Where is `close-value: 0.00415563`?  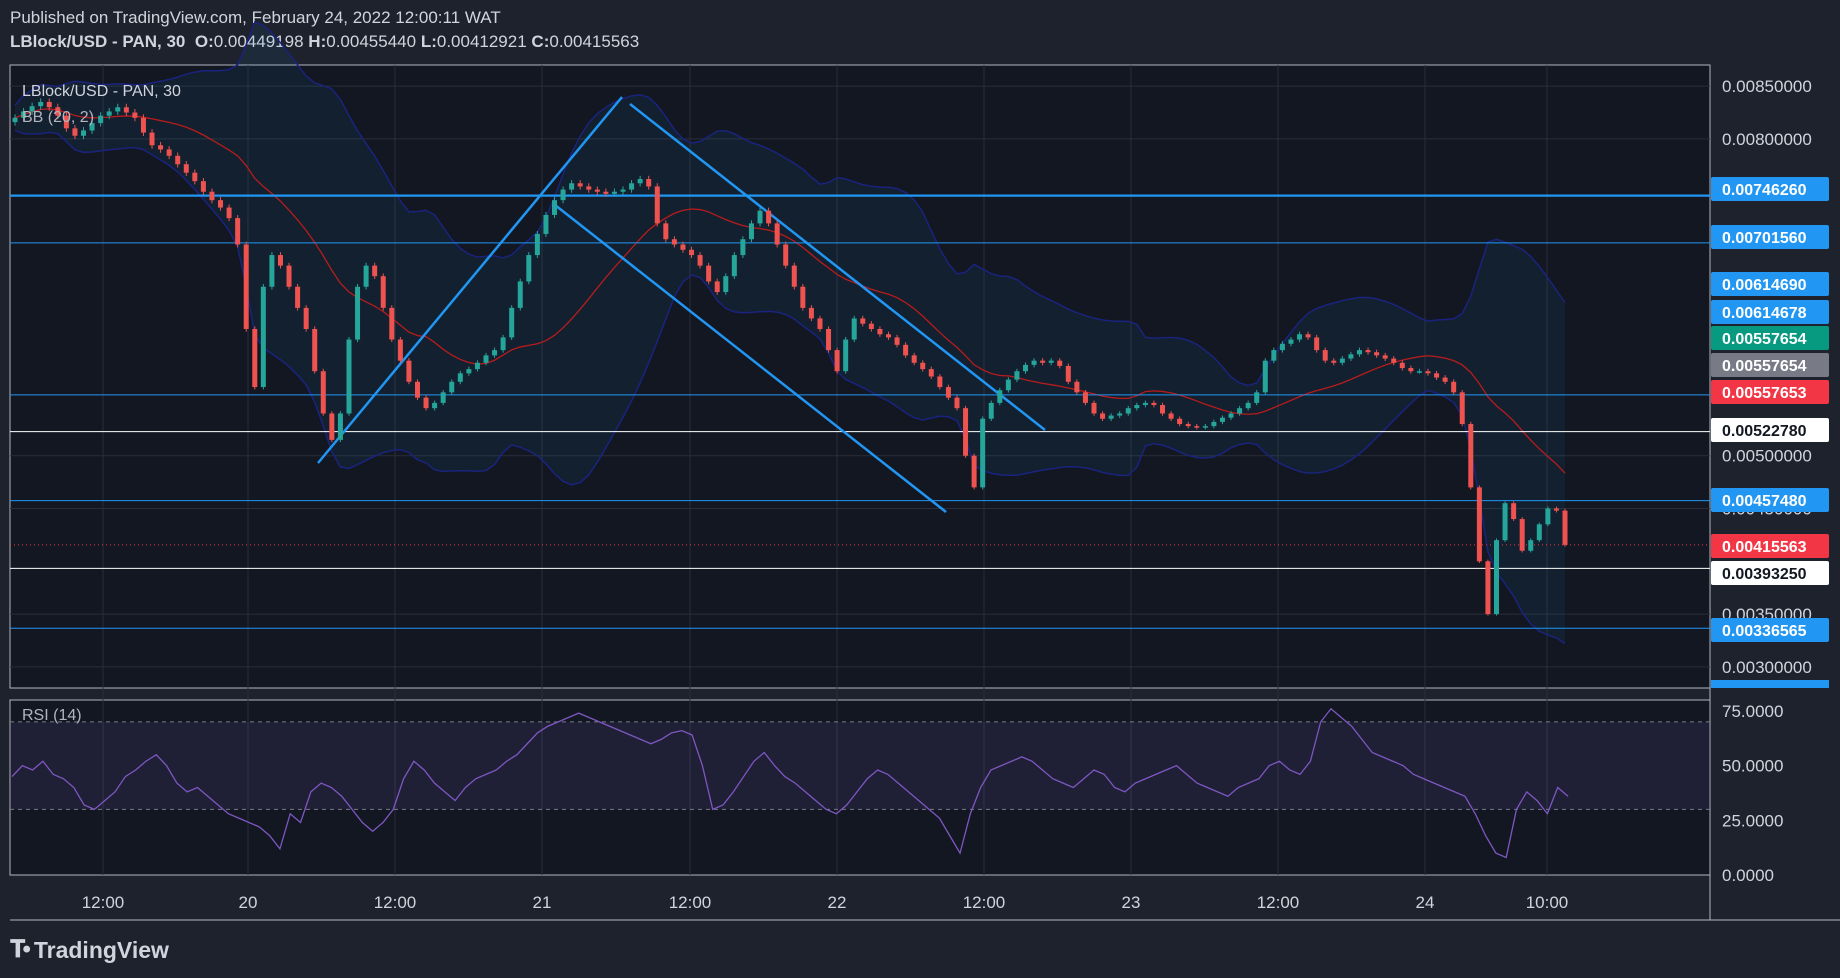
close-value: 0.00415563 is located at coordinates (594, 41).